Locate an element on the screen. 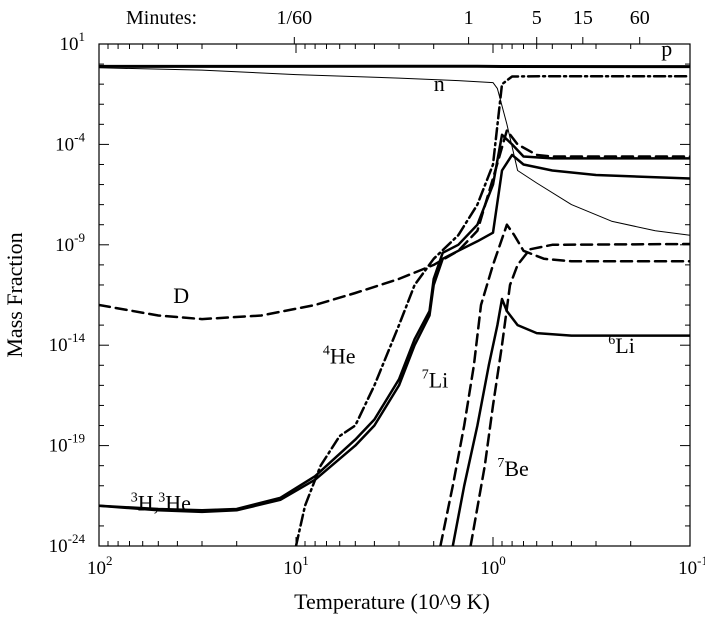 This screenshot has width=705, height=618. x-tick-label: 10¹ is located at coordinates (296, 566).